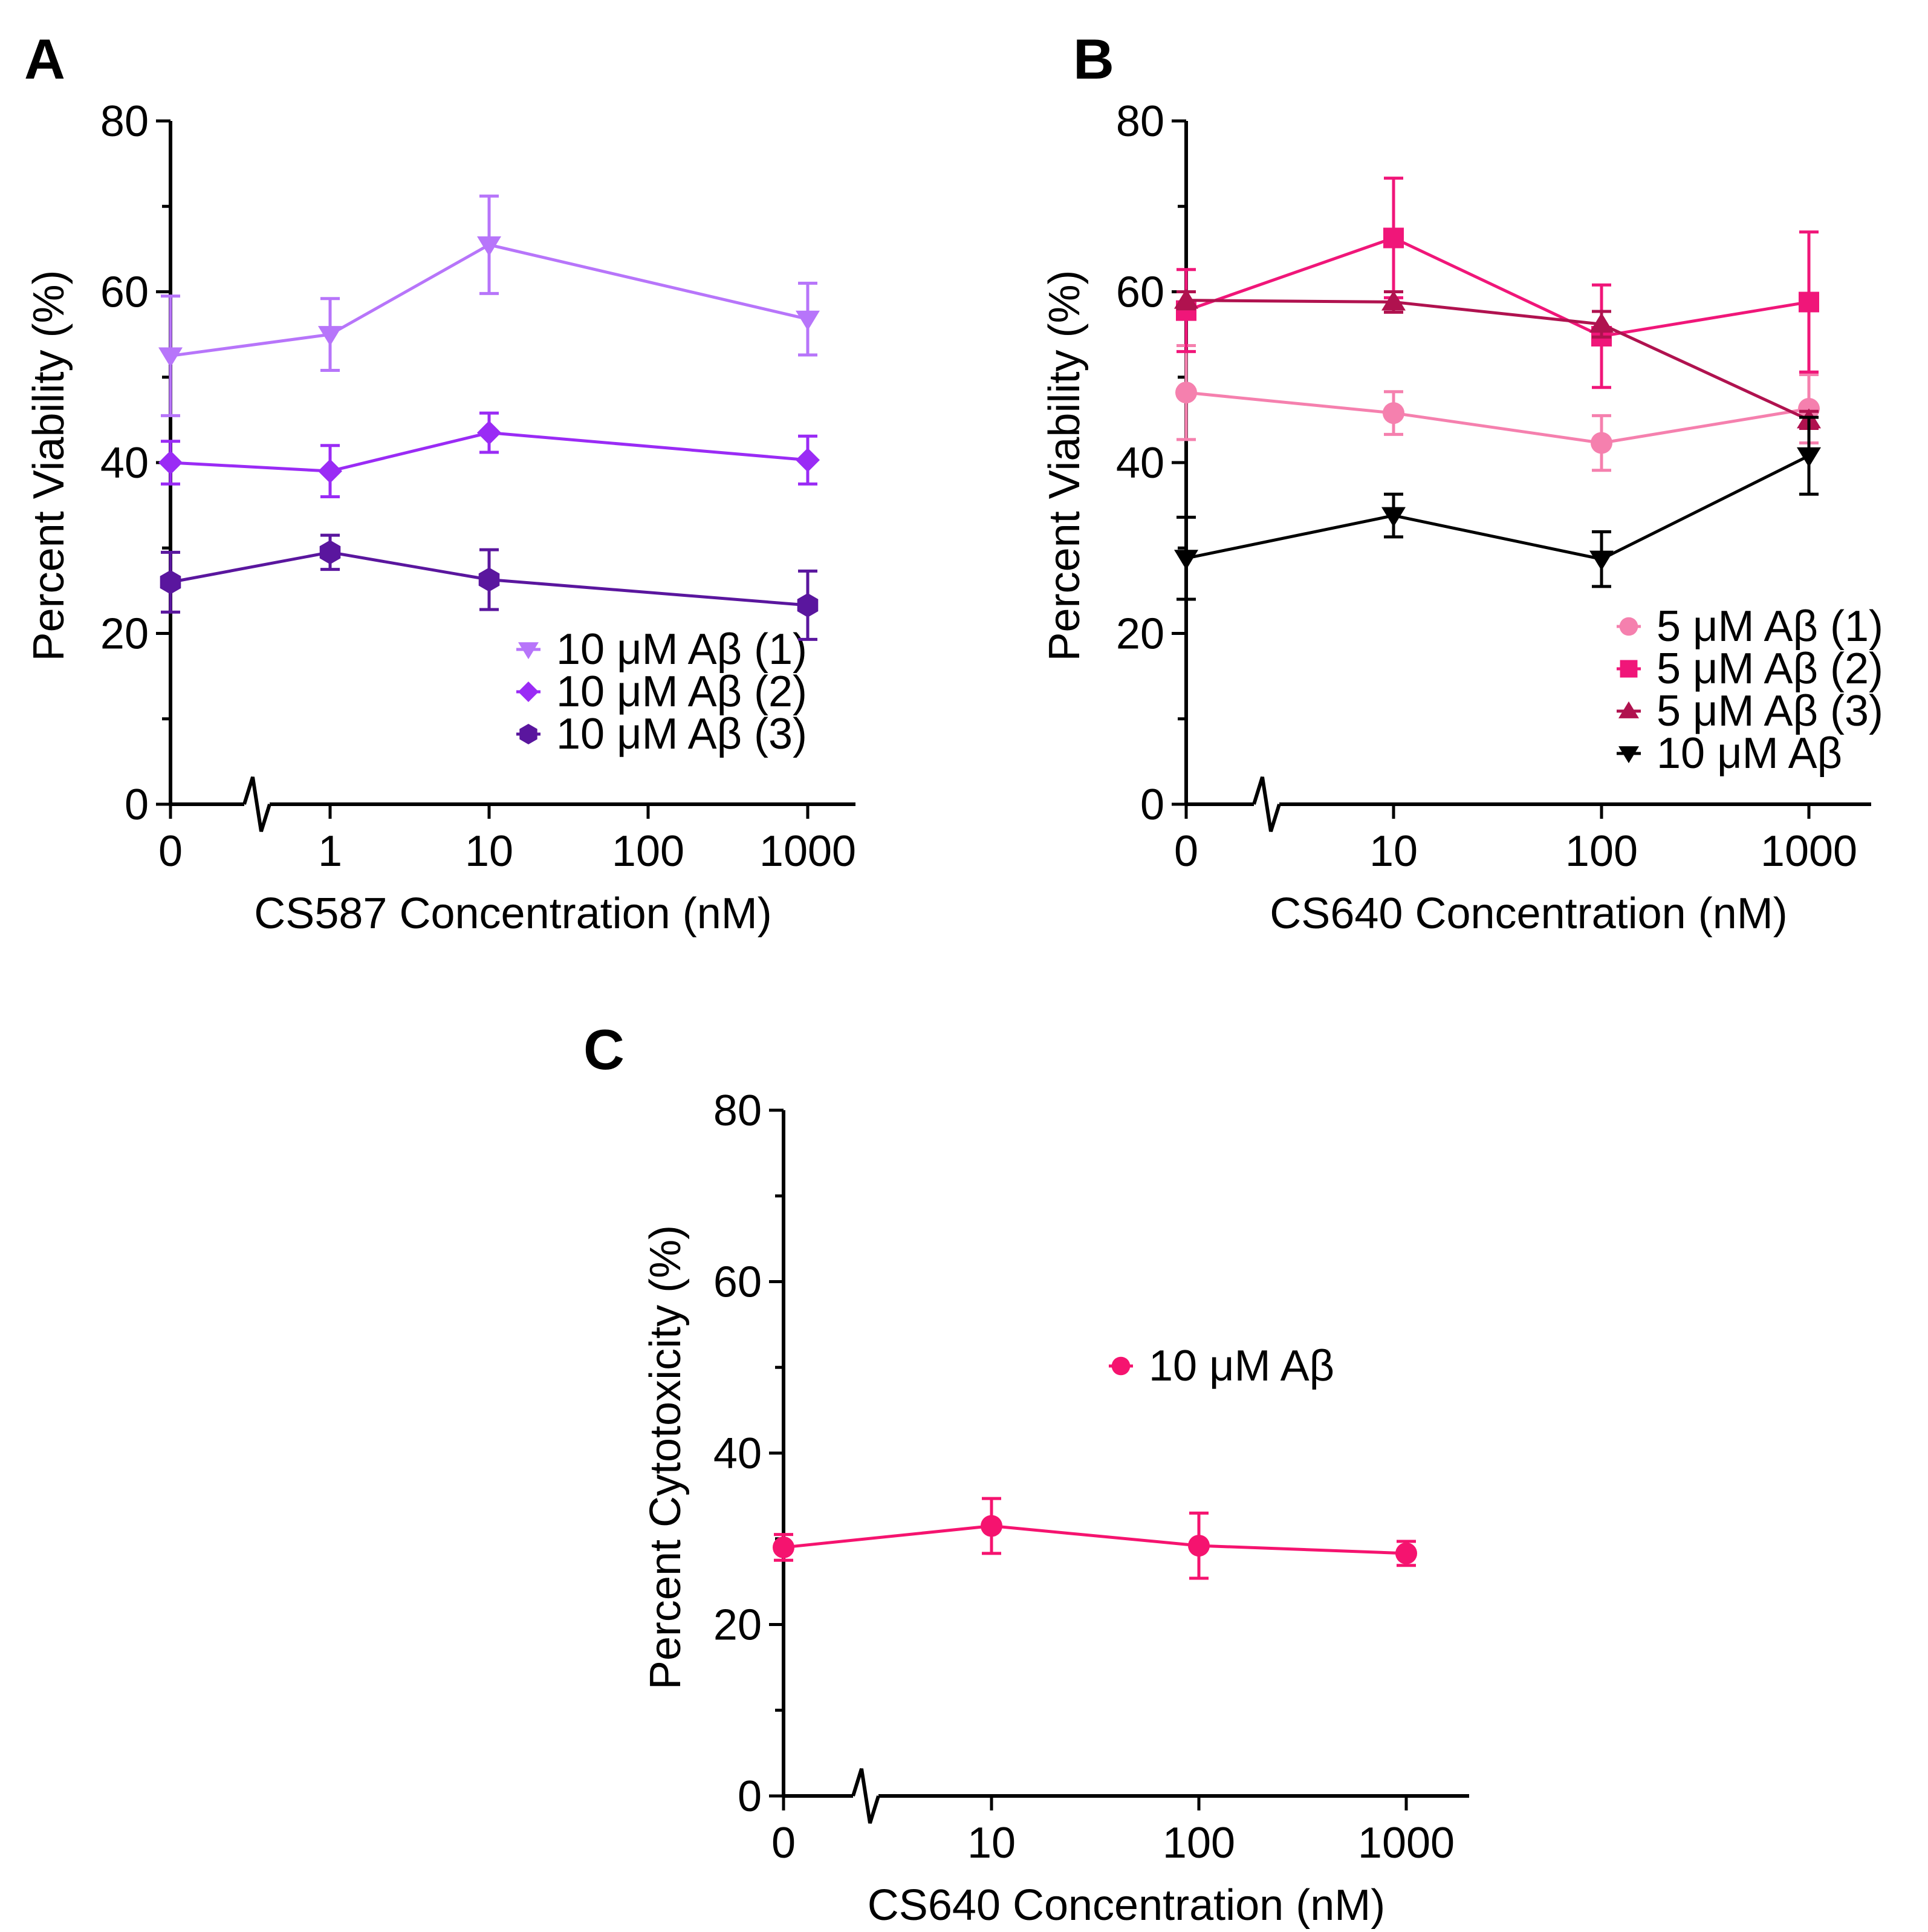  I want to click on legend-label: 5 μM Aβ (1), so click(1770, 627).